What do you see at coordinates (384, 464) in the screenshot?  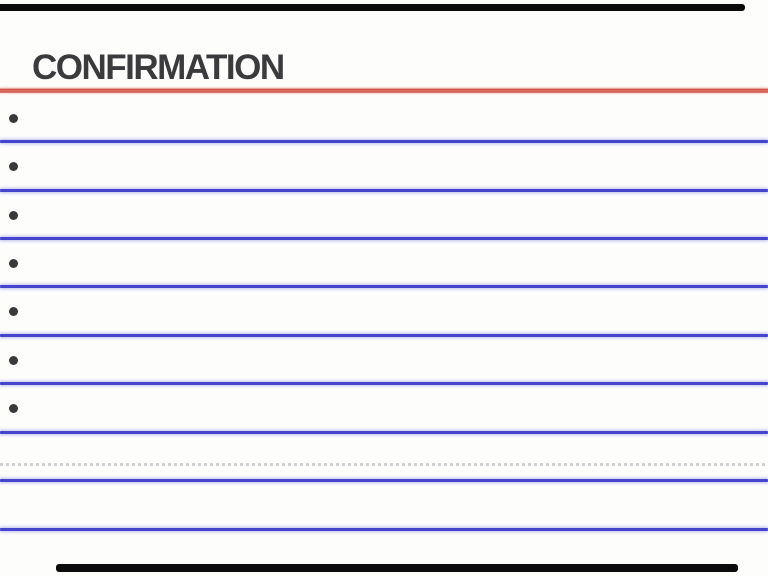 I see `faint-dashed-artifact-line` at bounding box center [384, 464].